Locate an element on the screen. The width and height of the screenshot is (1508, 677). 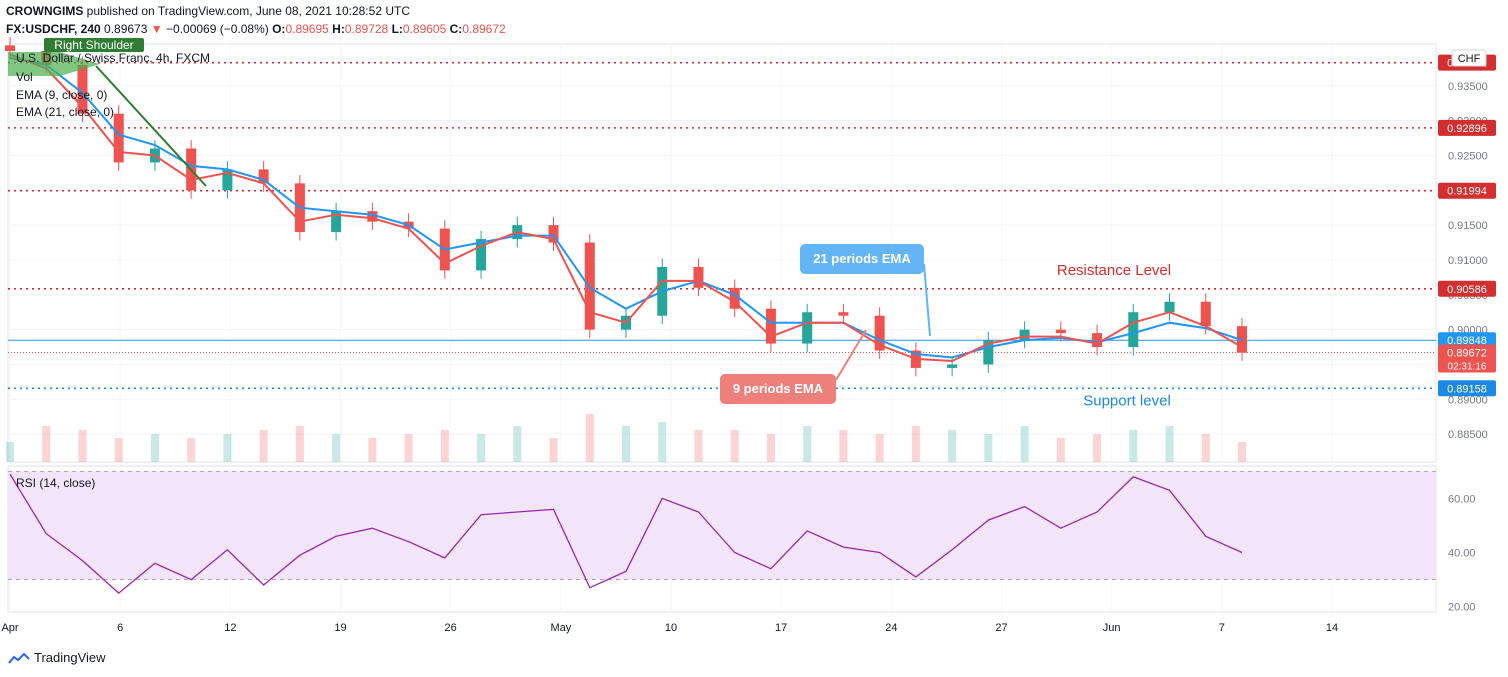
rsi-line is located at coordinates (626, 533).